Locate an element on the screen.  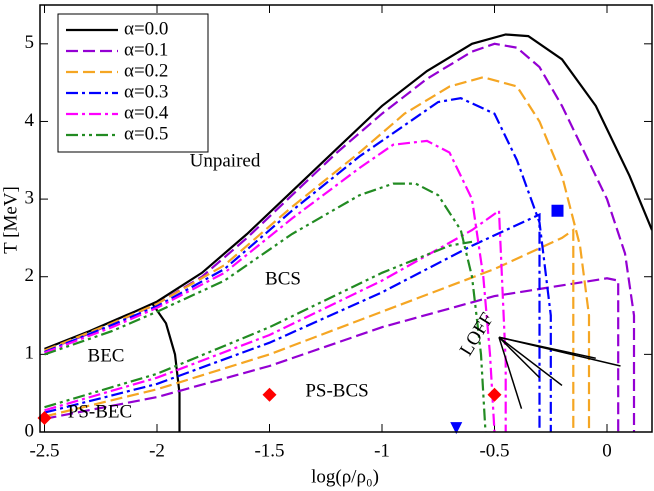
x-tick-label: -1 is located at coordinates (382, 450).